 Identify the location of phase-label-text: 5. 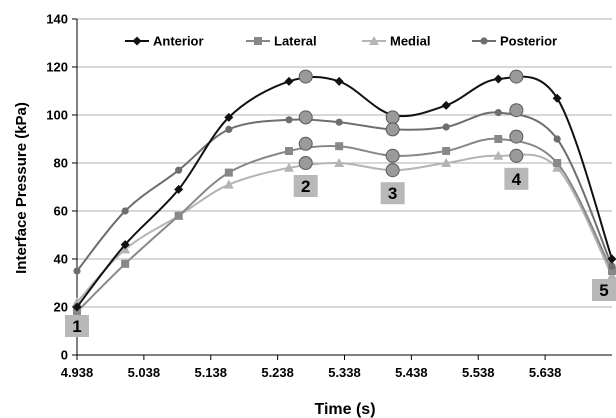
(603, 290).